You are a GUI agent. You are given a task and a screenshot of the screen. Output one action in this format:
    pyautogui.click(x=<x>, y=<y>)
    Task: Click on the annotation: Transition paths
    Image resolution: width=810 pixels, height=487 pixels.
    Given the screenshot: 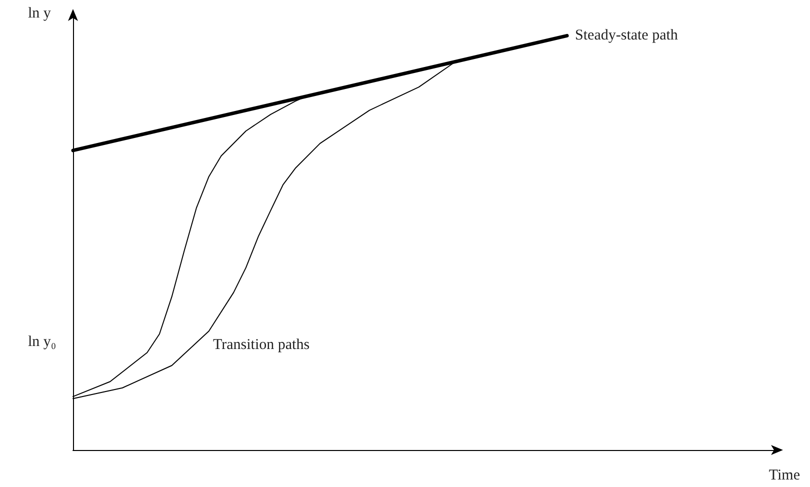 What is the action you would take?
    pyautogui.click(x=261, y=345)
    